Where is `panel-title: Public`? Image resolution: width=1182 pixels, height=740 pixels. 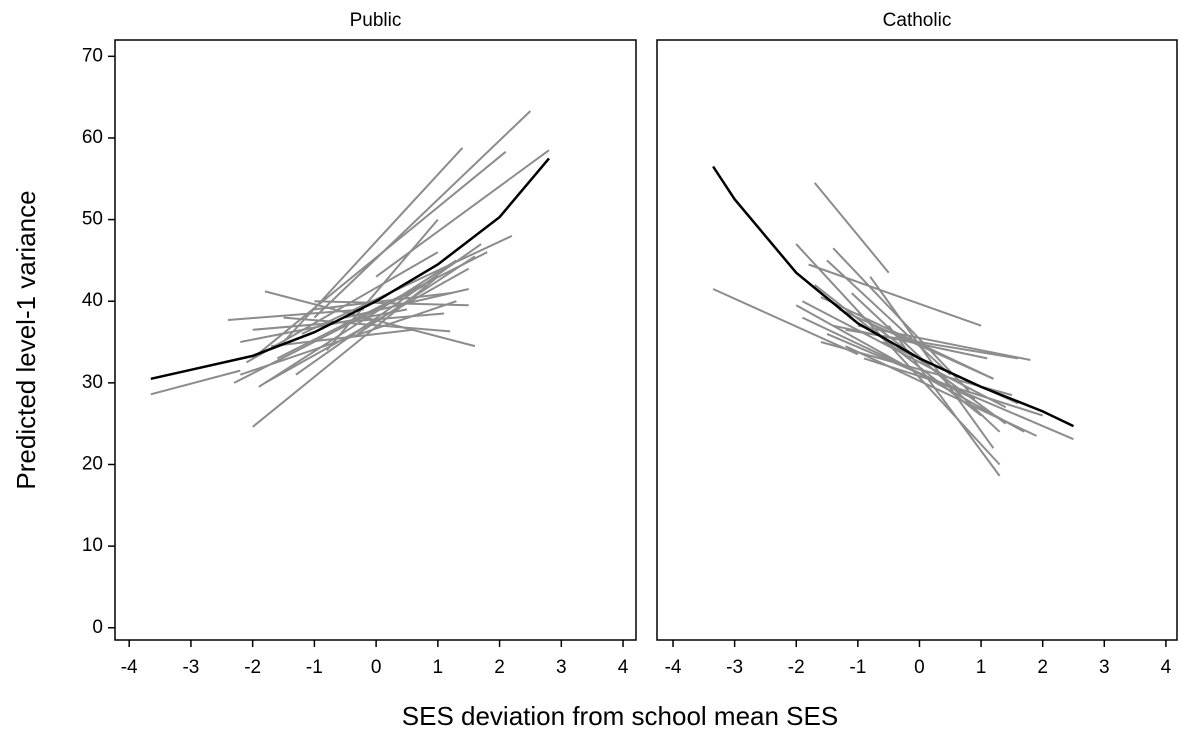 panel-title: Public is located at coordinates (376, 20).